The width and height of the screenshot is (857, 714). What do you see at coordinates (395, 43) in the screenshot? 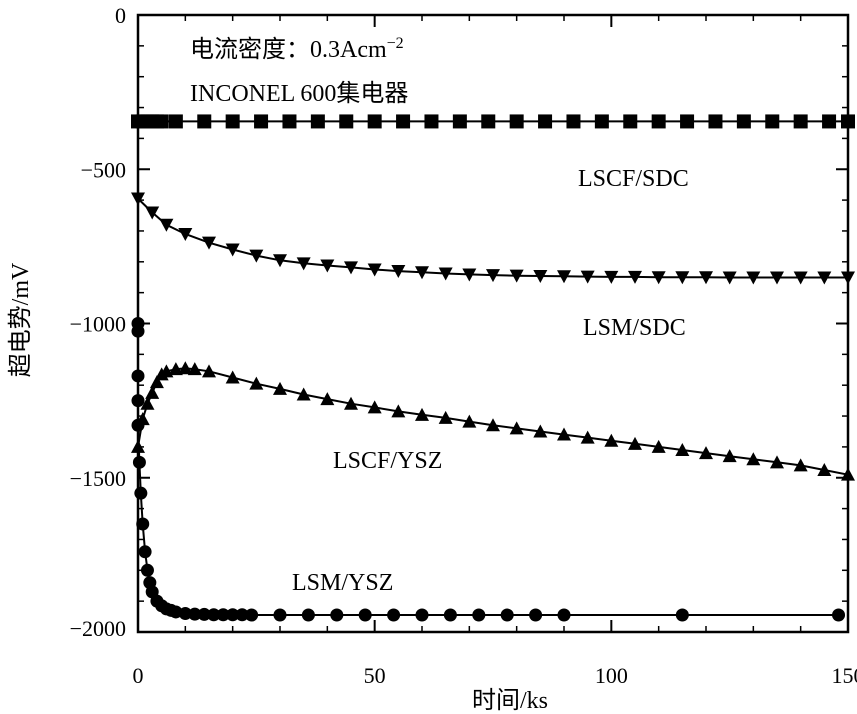
I see `annotation-superscript: −2` at bounding box center [395, 43].